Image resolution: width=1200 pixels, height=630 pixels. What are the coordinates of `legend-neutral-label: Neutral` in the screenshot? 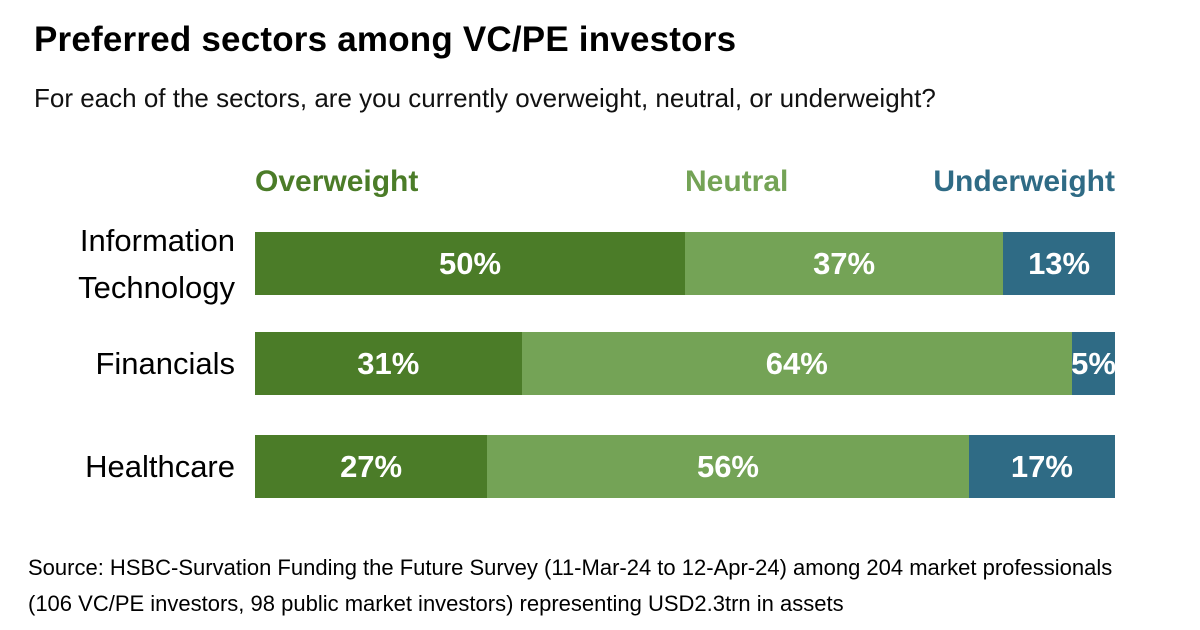 It's located at (737, 181).